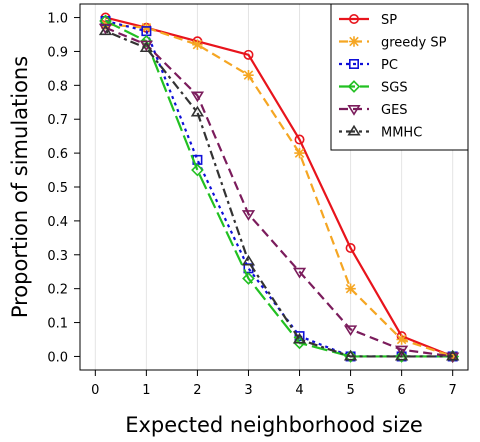 Image resolution: width=480 pixels, height=442 pixels. What do you see at coordinates (57, 86) in the screenshot?
I see `y-tick-label-0.8: 0.8` at bounding box center [57, 86].